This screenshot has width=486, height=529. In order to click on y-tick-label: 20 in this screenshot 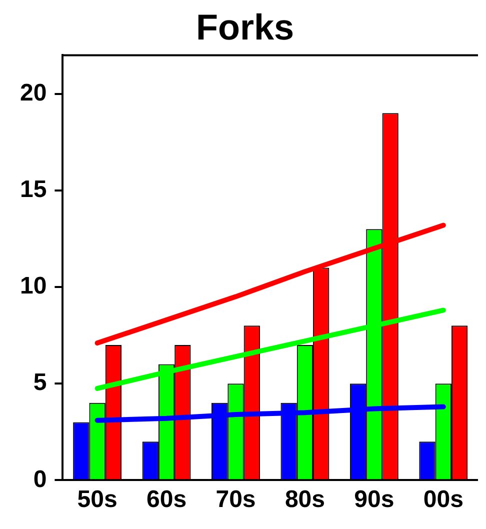, I will do `click(33, 92)`.